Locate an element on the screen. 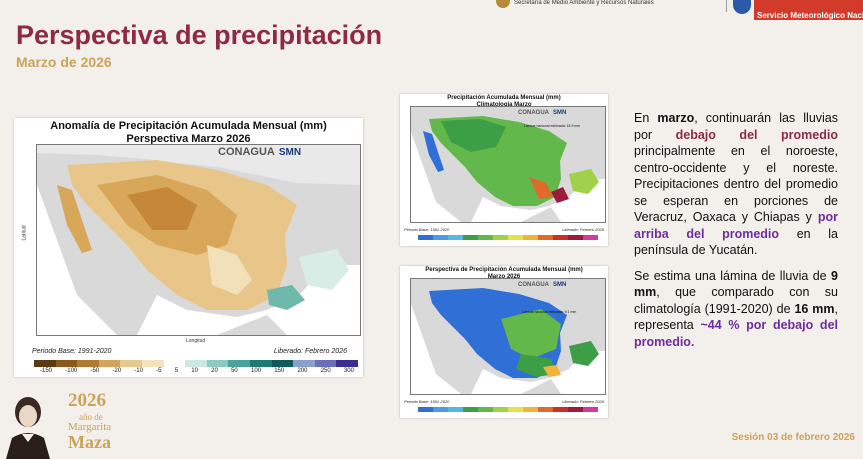 The height and width of the screenshot is (459, 863). perspective-map-image is located at coordinates (508, 336).